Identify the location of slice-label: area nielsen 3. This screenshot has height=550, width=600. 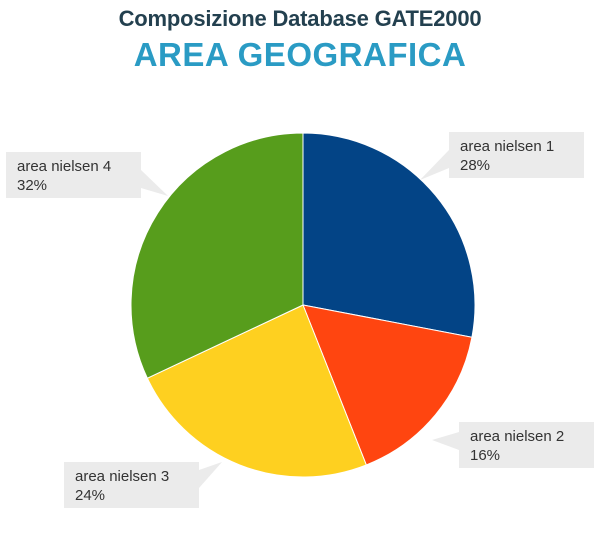
(122, 476).